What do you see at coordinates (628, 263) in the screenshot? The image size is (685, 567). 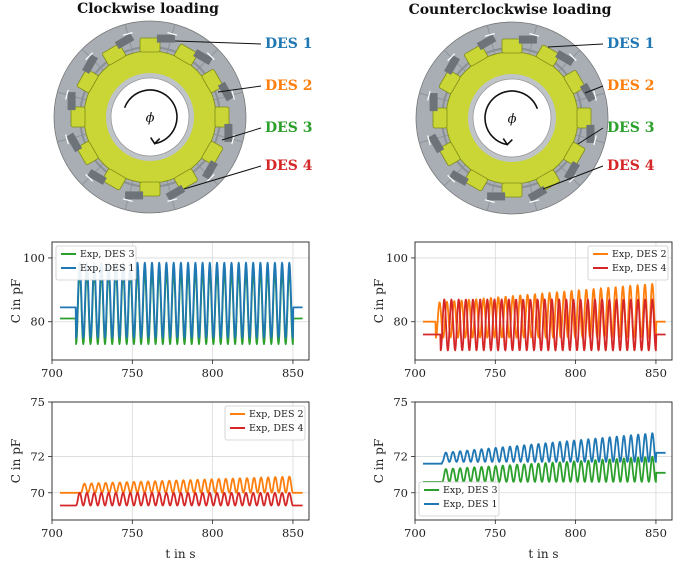 I see `legend: Exp, DES 2 Exp, DES 4` at bounding box center [628, 263].